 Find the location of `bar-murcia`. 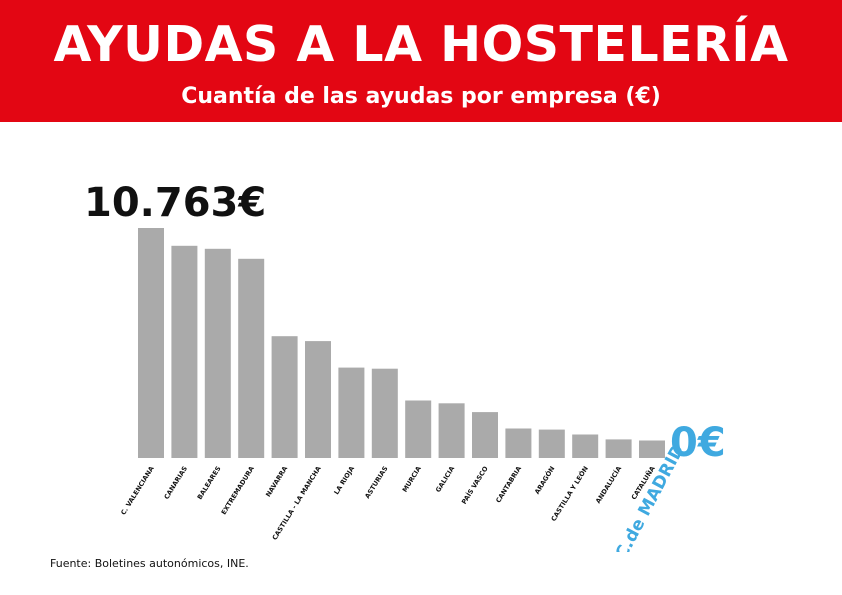

bar-murcia is located at coordinates (418, 429).